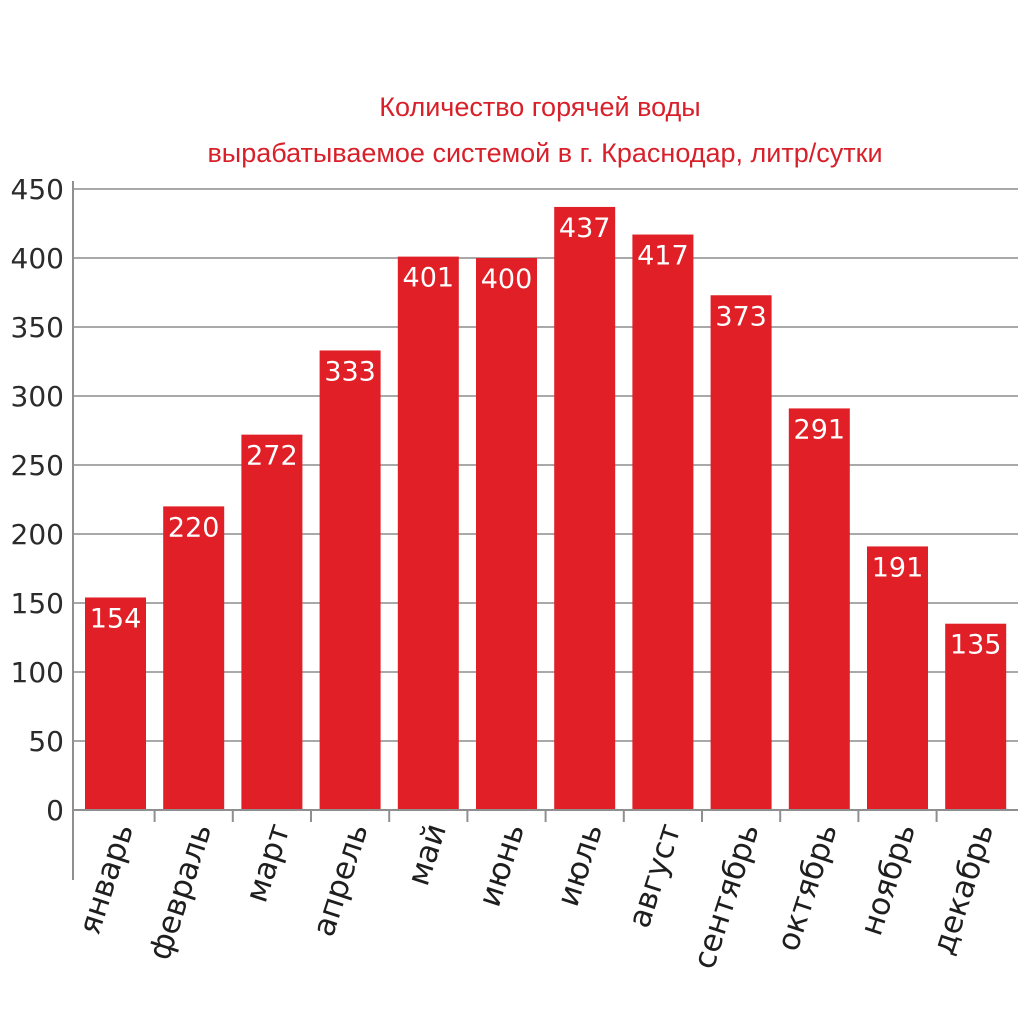 The width and height of the screenshot is (1024, 1024). I want to click on chart-title-line-1: Количество горячей воды, so click(539, 107).